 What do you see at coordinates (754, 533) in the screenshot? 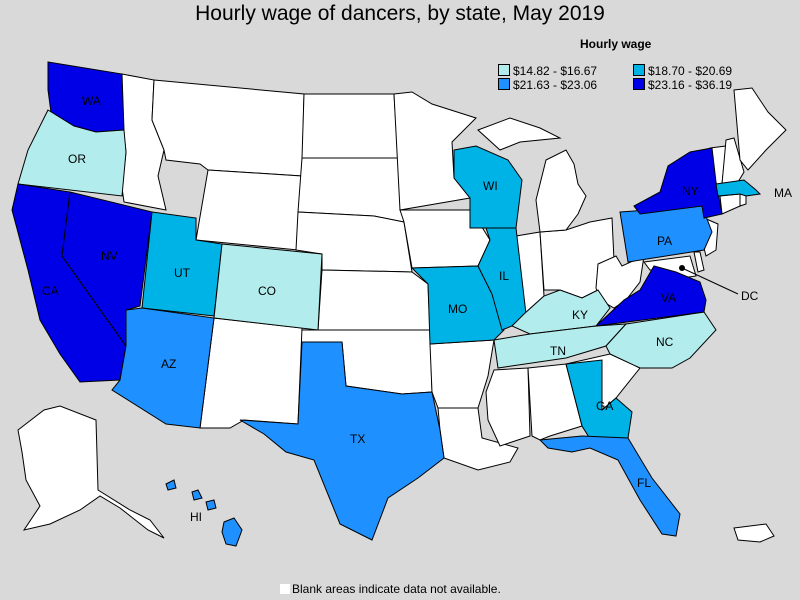
I see `state-PR` at bounding box center [754, 533].